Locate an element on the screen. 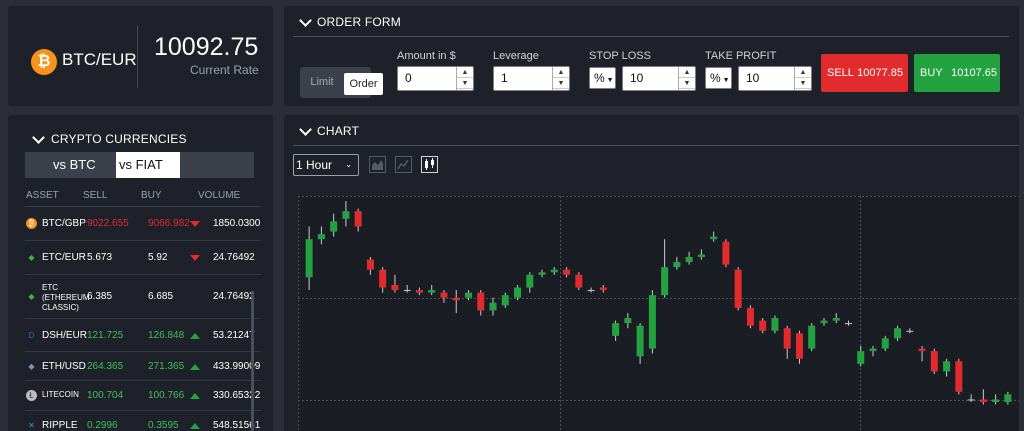 This screenshot has width=1024, height=431. limit-option: Limit is located at coordinates (322, 82).